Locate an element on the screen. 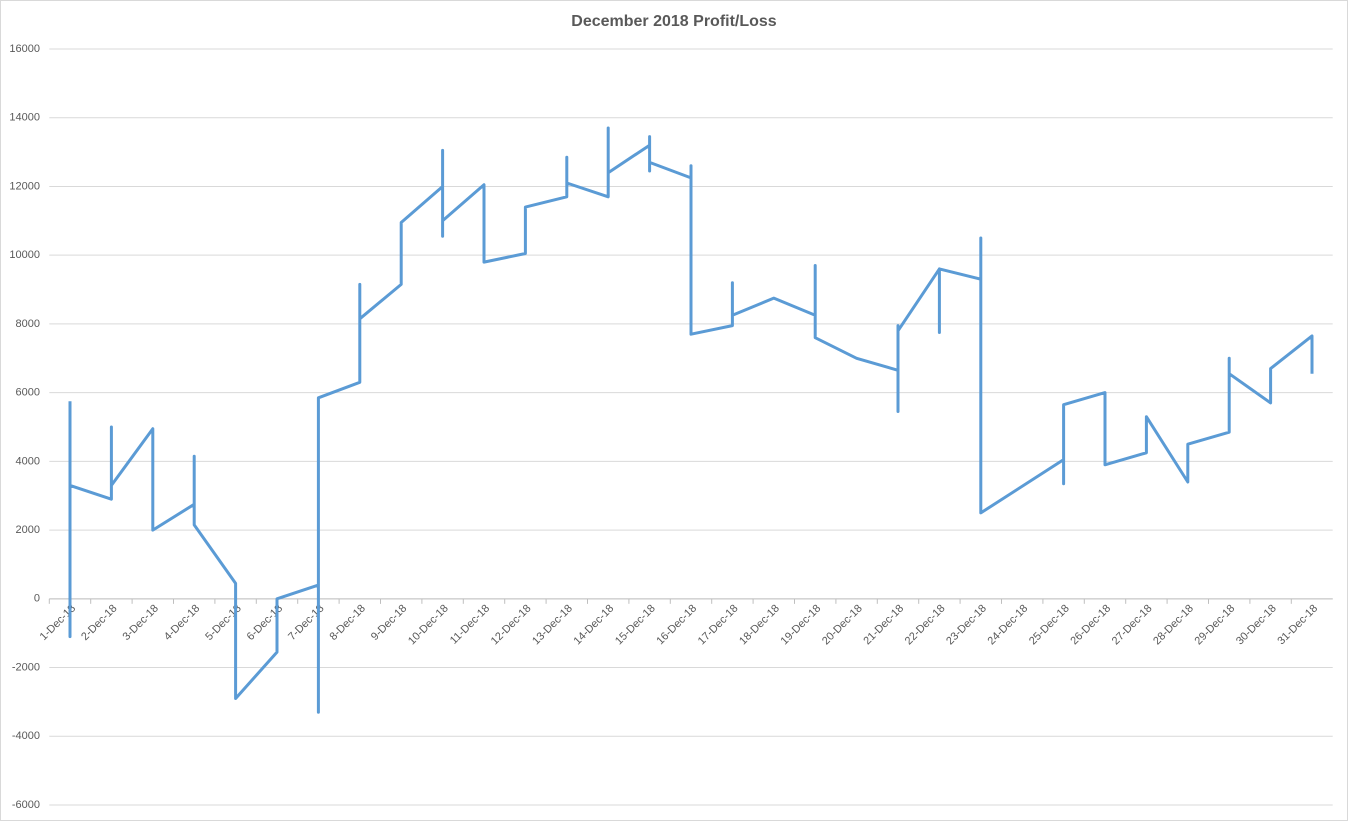 The width and height of the screenshot is (1348, 826). y-tick-label: 0 is located at coordinates (37, 599).